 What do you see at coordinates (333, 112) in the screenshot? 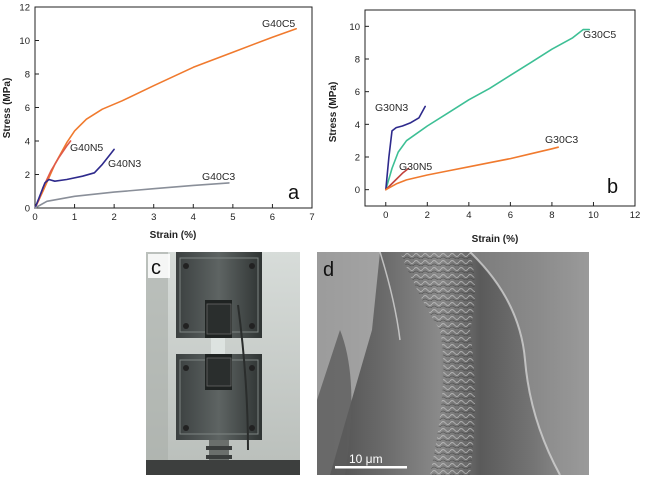
I see `panel-b-ylabel: Stress (MPa)` at bounding box center [333, 112].